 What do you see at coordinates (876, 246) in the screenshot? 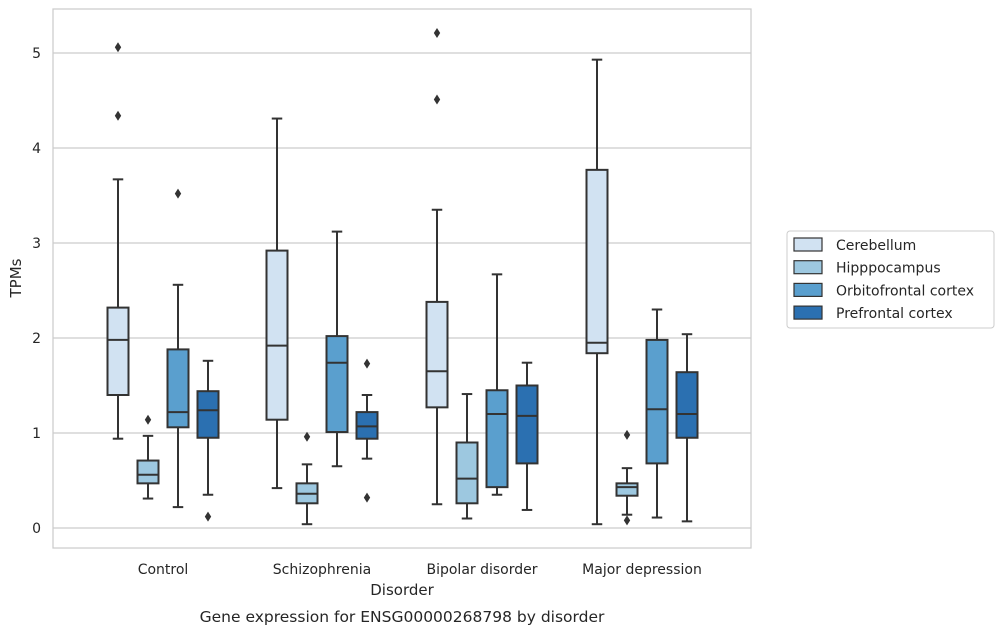
I see `legend-label: Cerebellum` at bounding box center [876, 246].